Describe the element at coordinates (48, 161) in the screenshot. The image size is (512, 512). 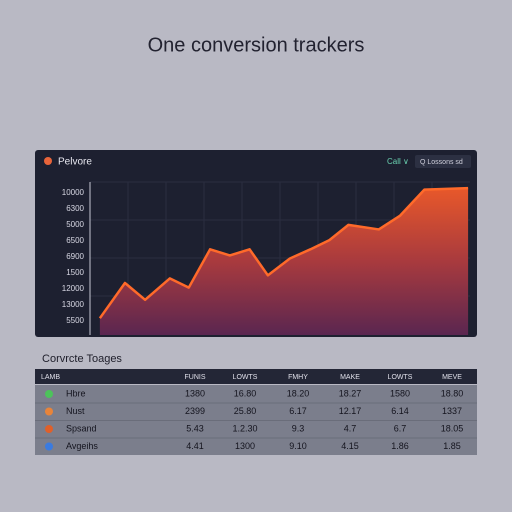
I see `logo-icon` at that location.